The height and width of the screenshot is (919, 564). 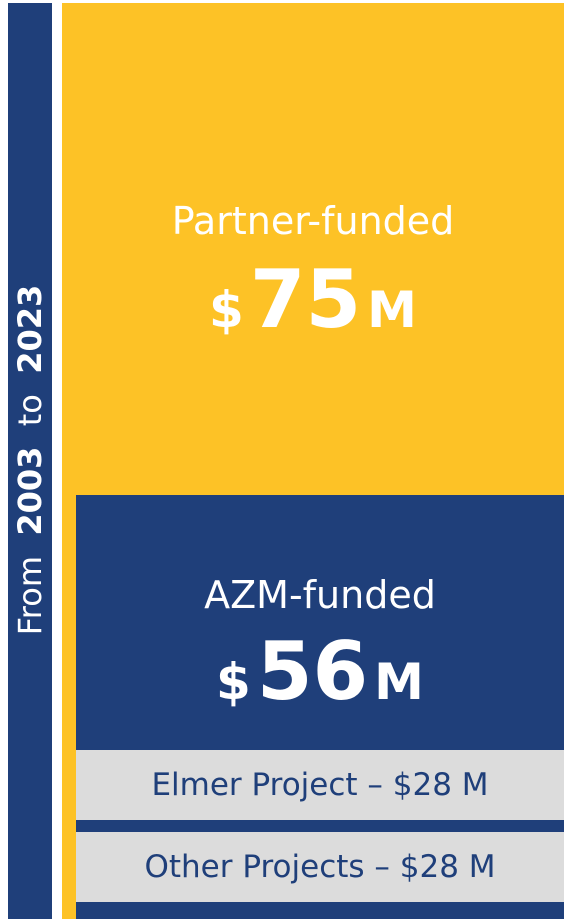 What do you see at coordinates (30, 596) in the screenshot?
I see `from-word: From` at bounding box center [30, 596].